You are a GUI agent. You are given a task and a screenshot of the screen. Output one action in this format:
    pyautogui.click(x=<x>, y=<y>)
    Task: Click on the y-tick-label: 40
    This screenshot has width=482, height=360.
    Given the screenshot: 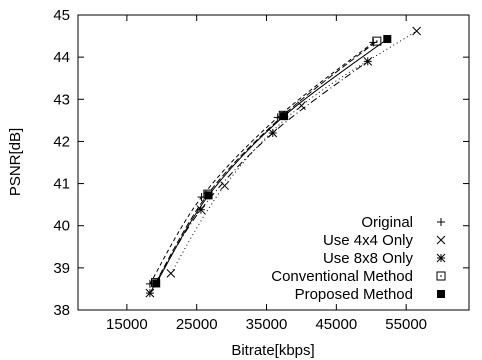 What is the action you would take?
    pyautogui.click(x=61, y=226)
    